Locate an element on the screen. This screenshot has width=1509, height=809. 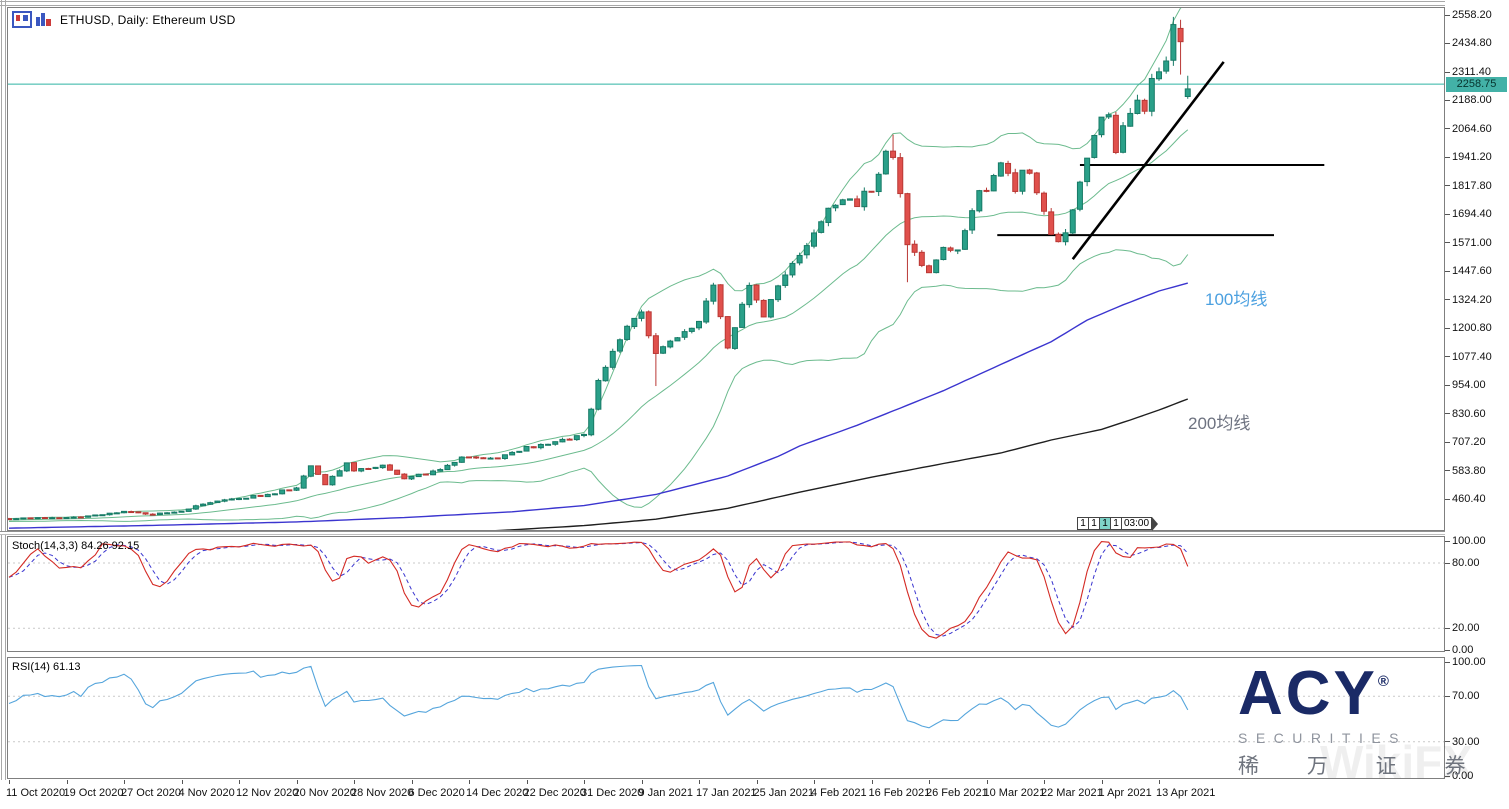
rsi-line is located at coordinates (598, 696).